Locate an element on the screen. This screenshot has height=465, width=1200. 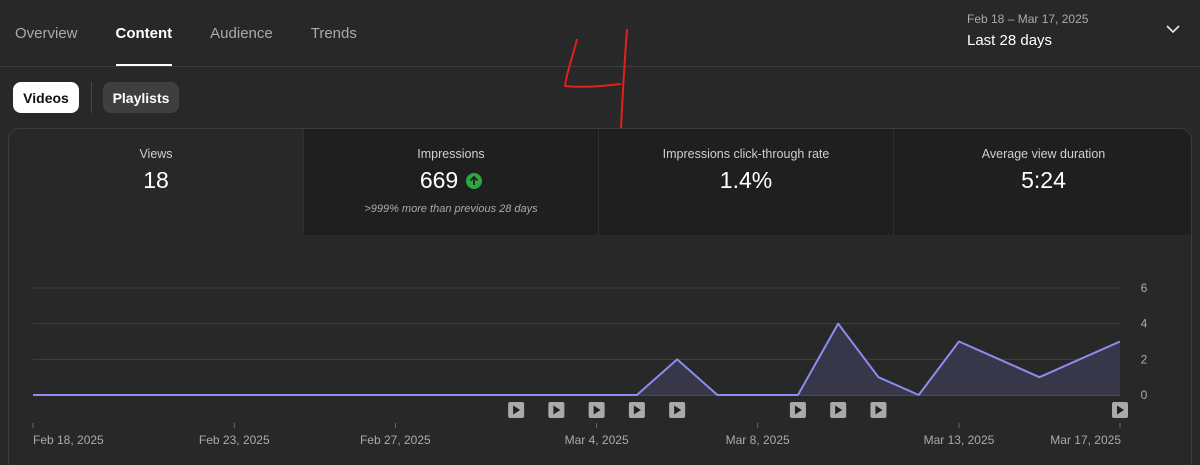
tab-bar: Overview Content Audience Trends is located at coordinates (197, 33).